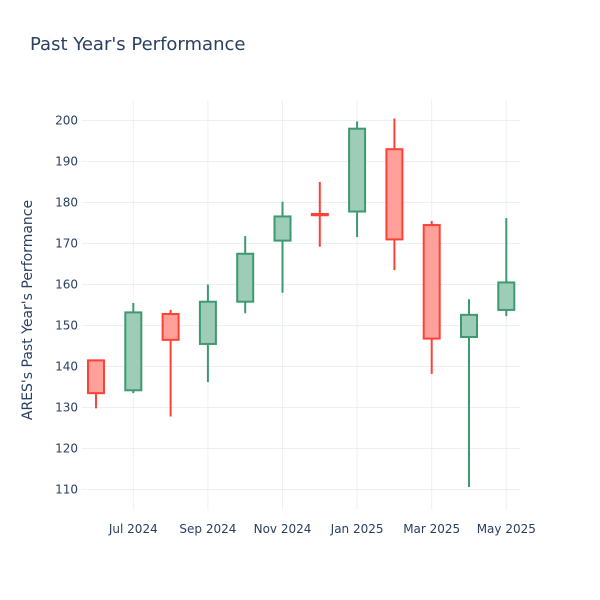 This screenshot has height=600, width=600. Describe the element at coordinates (66, 285) in the screenshot. I see `y-tick-label: 160` at that location.